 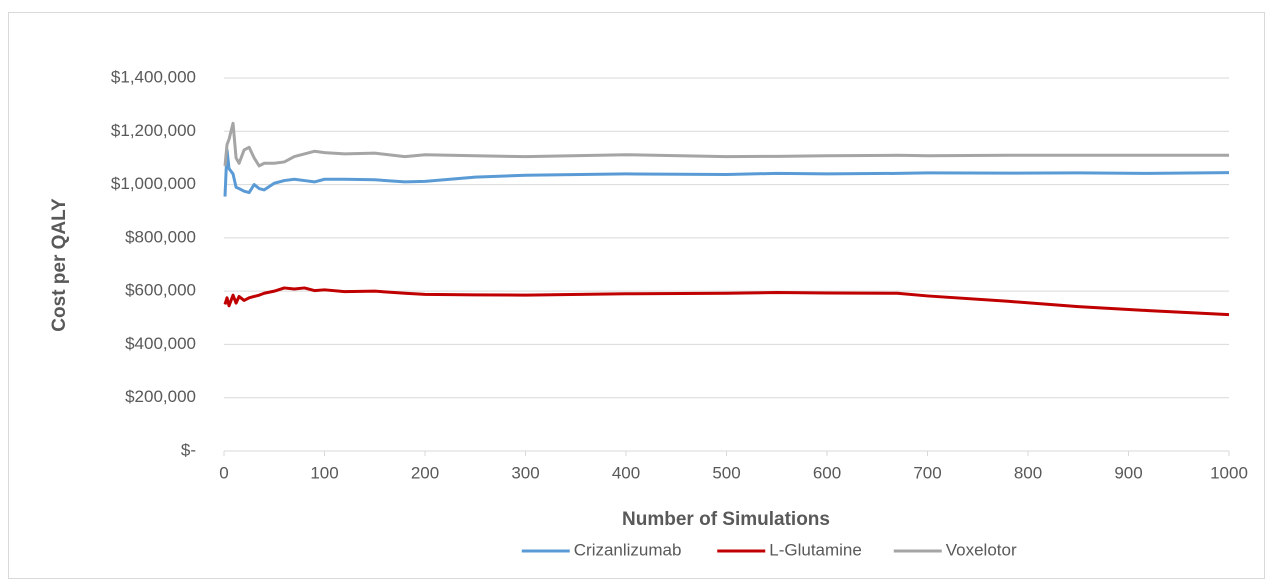 I want to click on y-tick-label: $-, so click(x=188, y=449).